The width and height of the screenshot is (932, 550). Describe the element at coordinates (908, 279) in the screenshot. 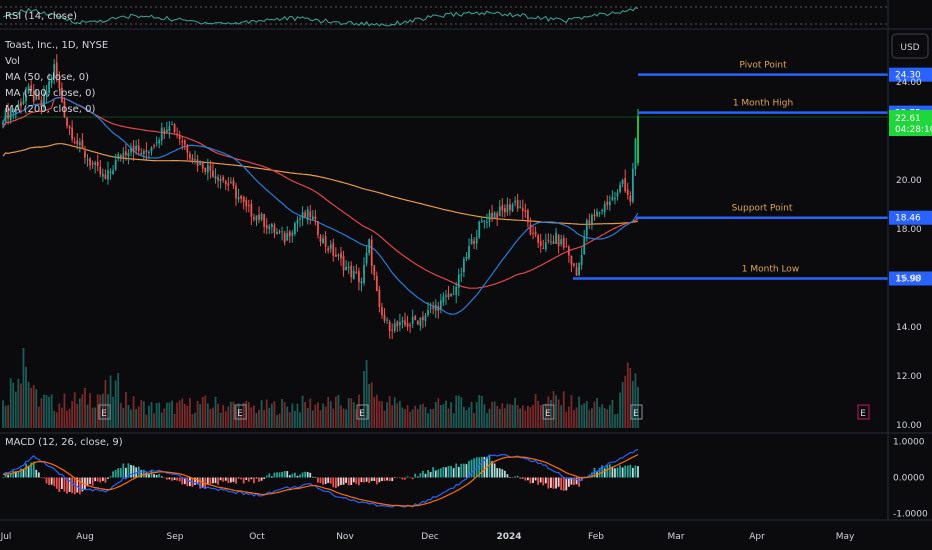

I see `level-price-value: 15.98` at that location.